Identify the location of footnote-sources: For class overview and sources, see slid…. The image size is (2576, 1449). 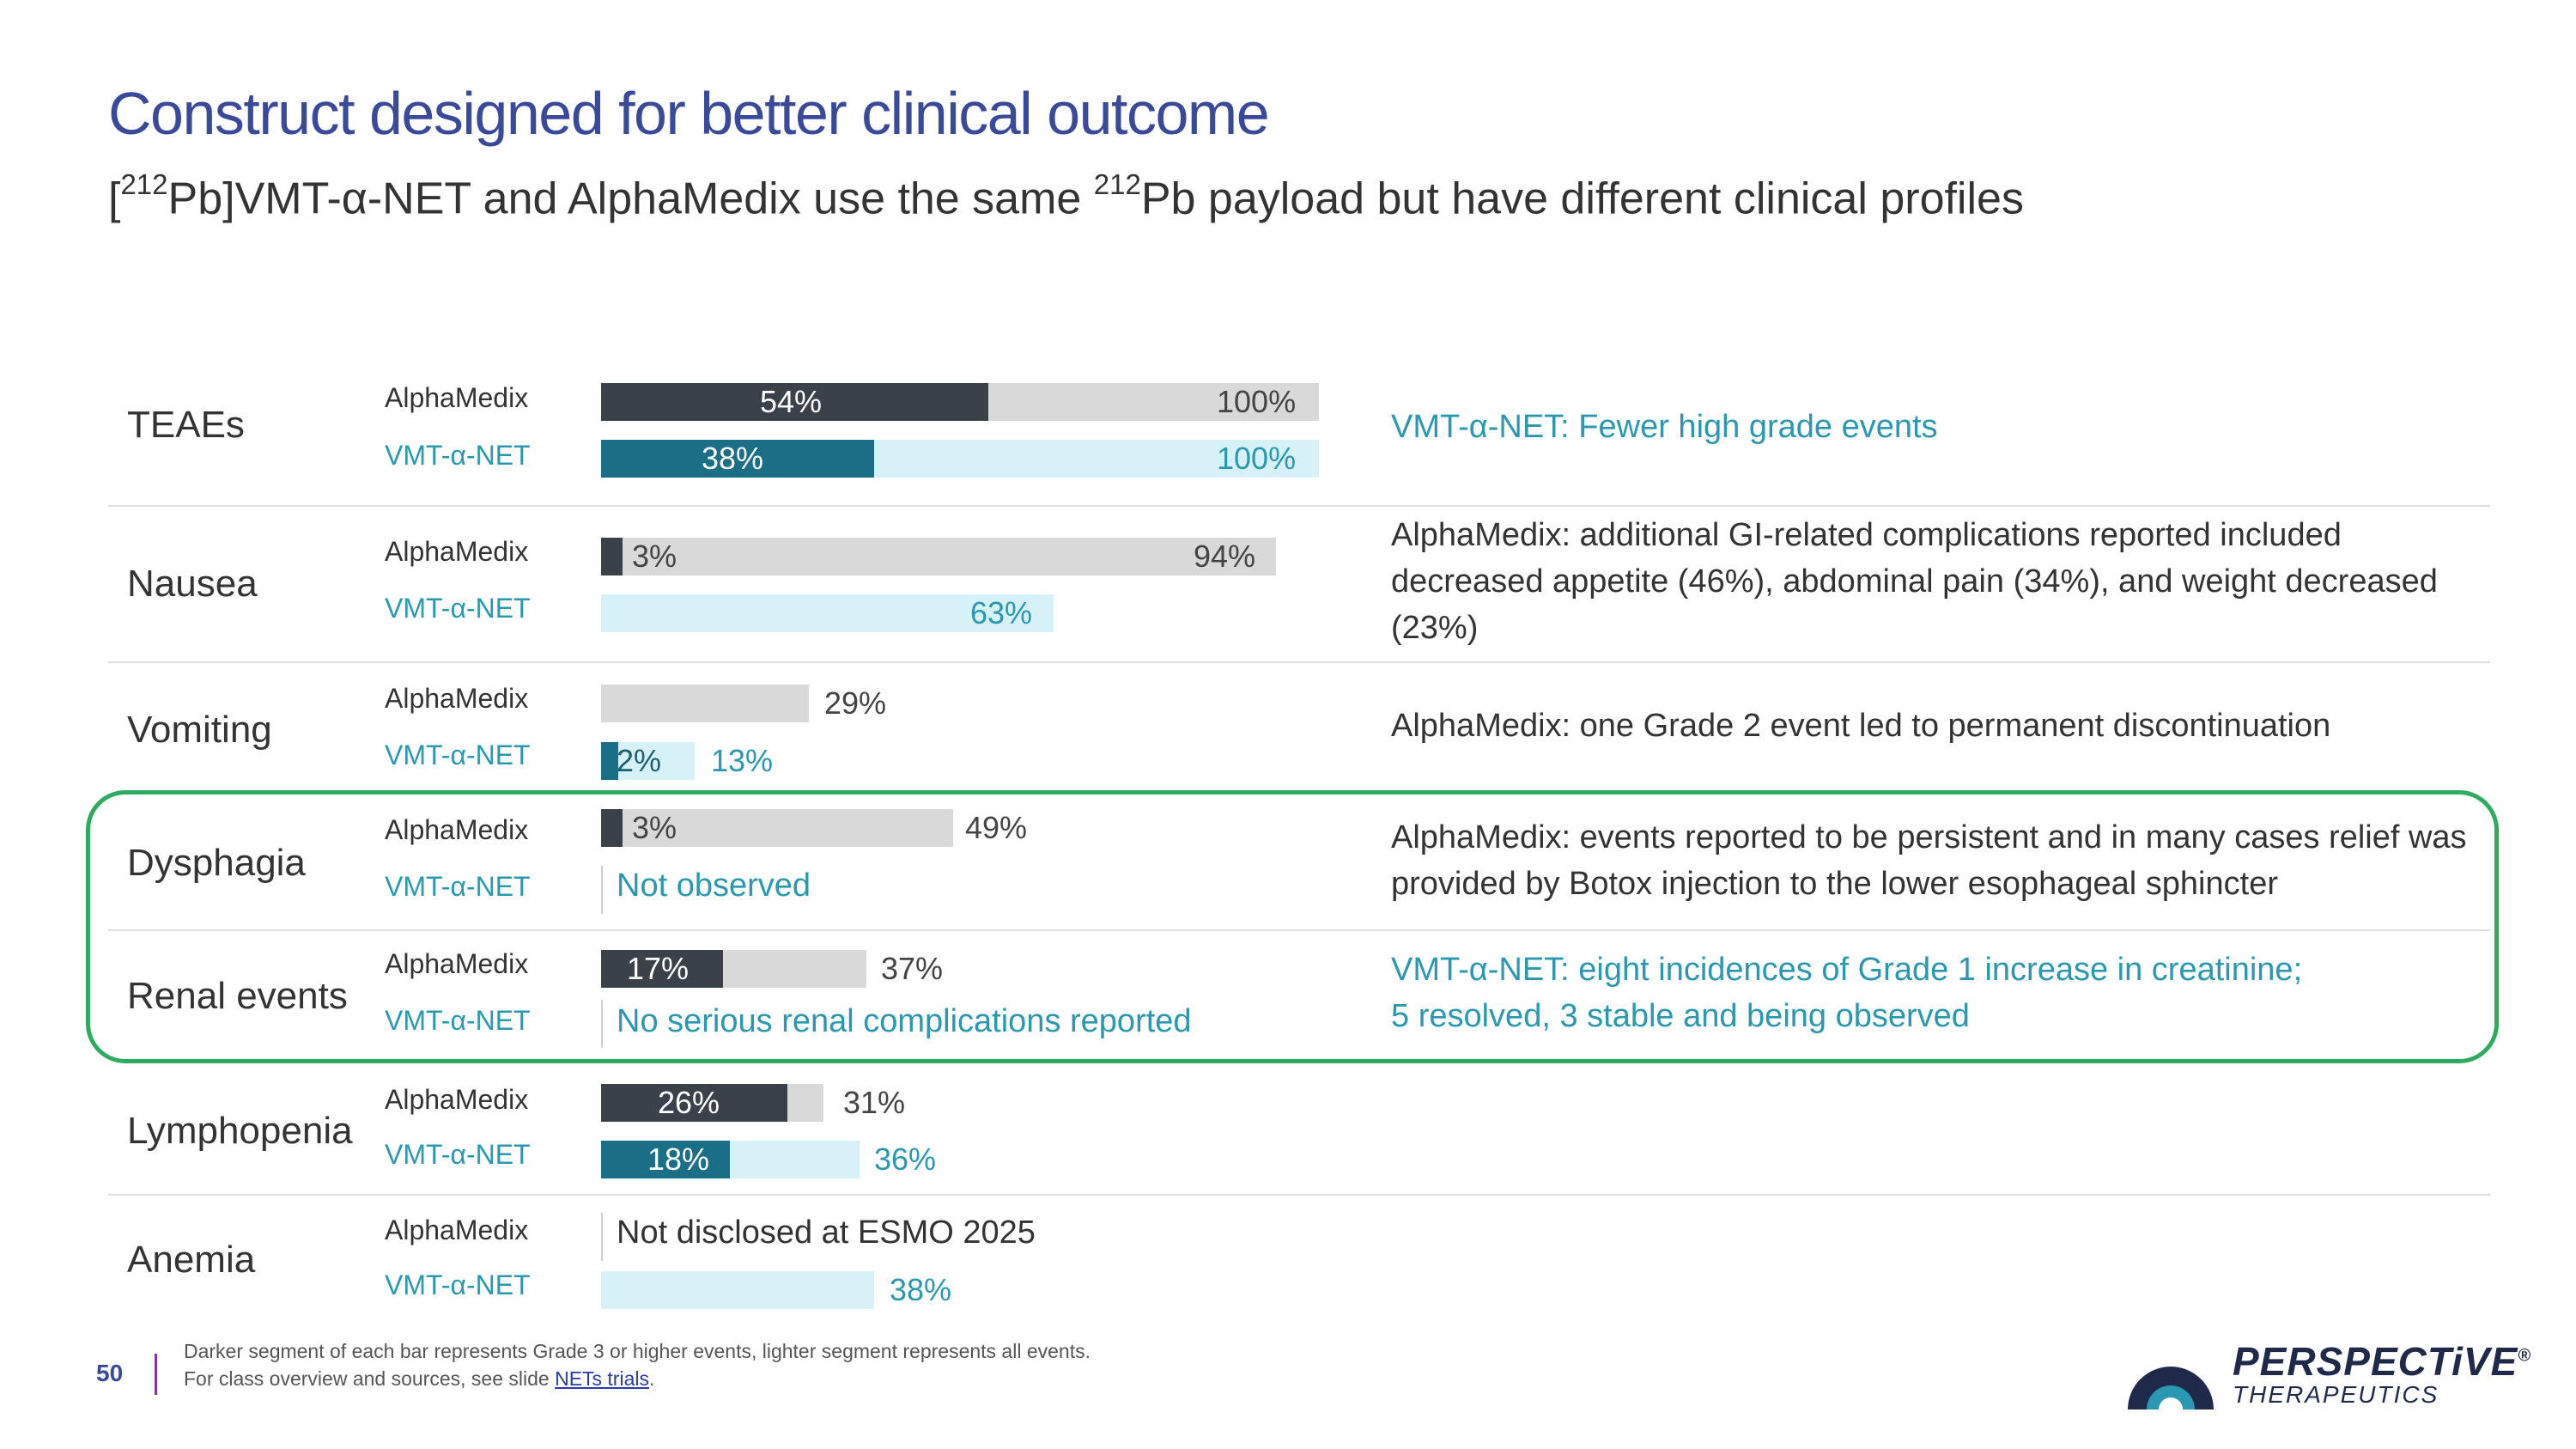
(420, 1378).